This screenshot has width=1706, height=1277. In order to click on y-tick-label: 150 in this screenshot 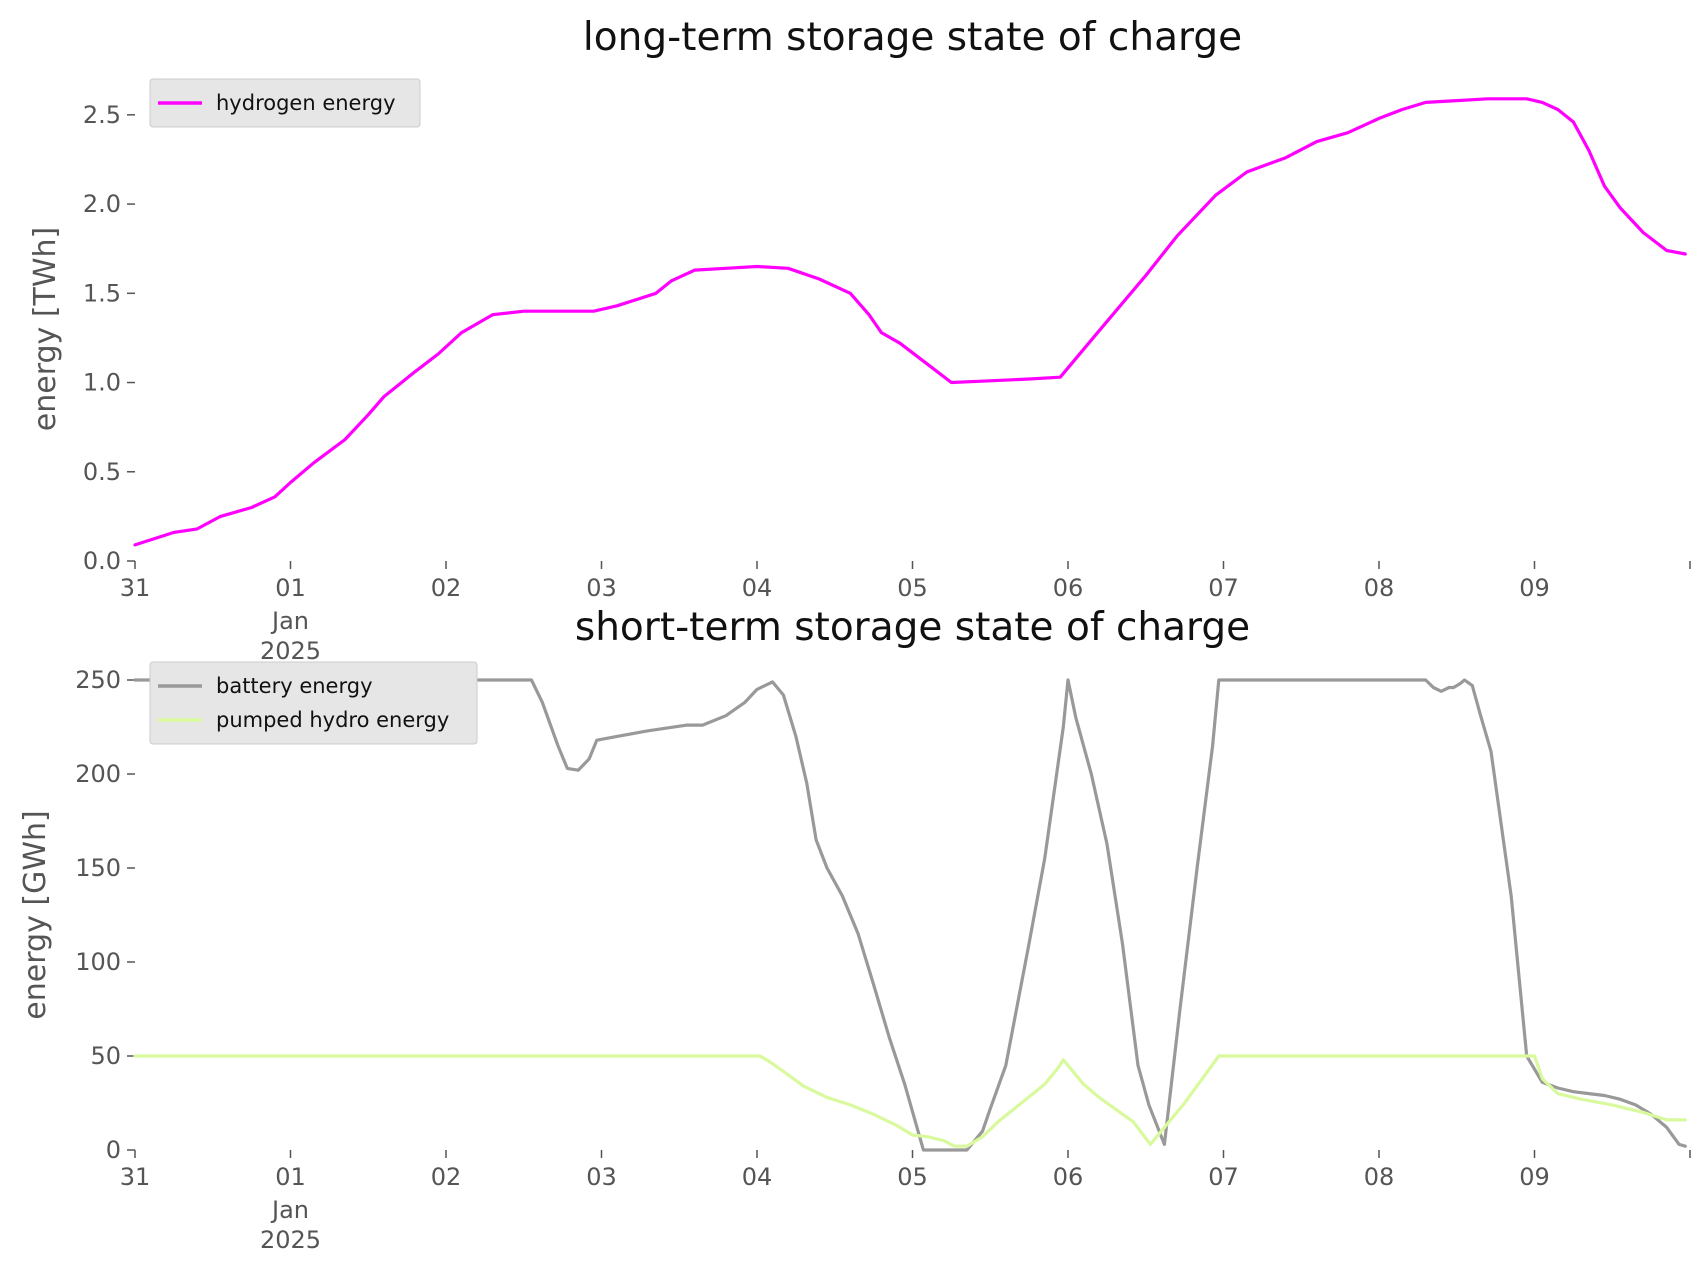, I will do `click(98, 868)`.